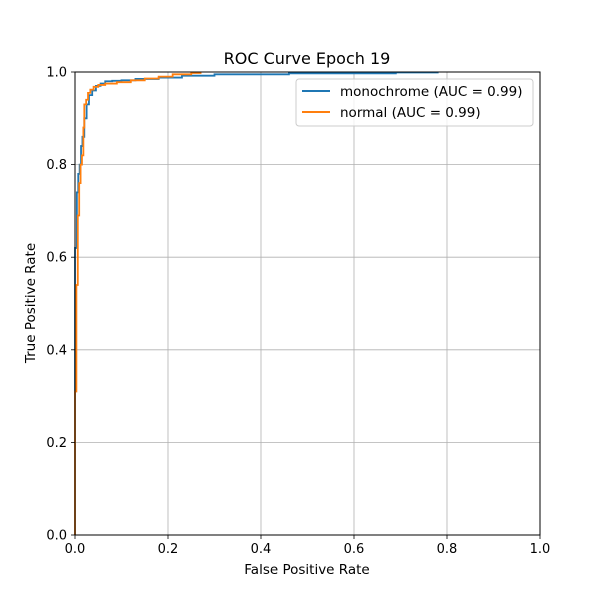 Image resolution: width=600 pixels, height=600 pixels. What do you see at coordinates (410, 113) in the screenshot?
I see `legend-label-normal: normal (AUC = 0.99)` at bounding box center [410, 113].